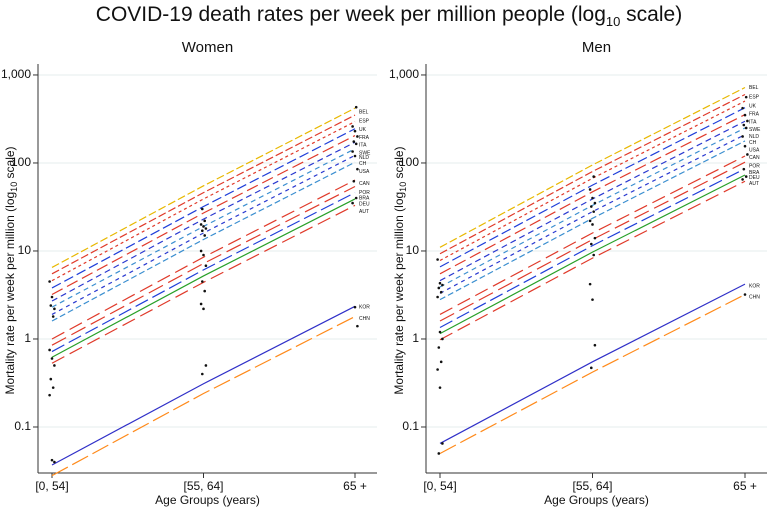 This screenshot has width=778, height=511. I want to click on series-label-esp: ESP, so click(754, 97).